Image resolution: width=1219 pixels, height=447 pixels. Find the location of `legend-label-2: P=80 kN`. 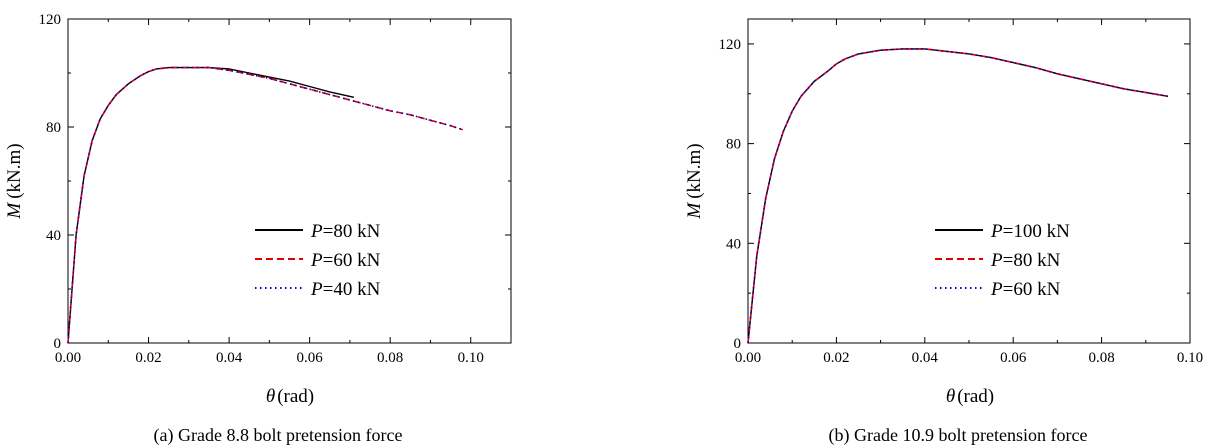

legend-label-2: P=80 kN is located at coordinates (1025, 260).